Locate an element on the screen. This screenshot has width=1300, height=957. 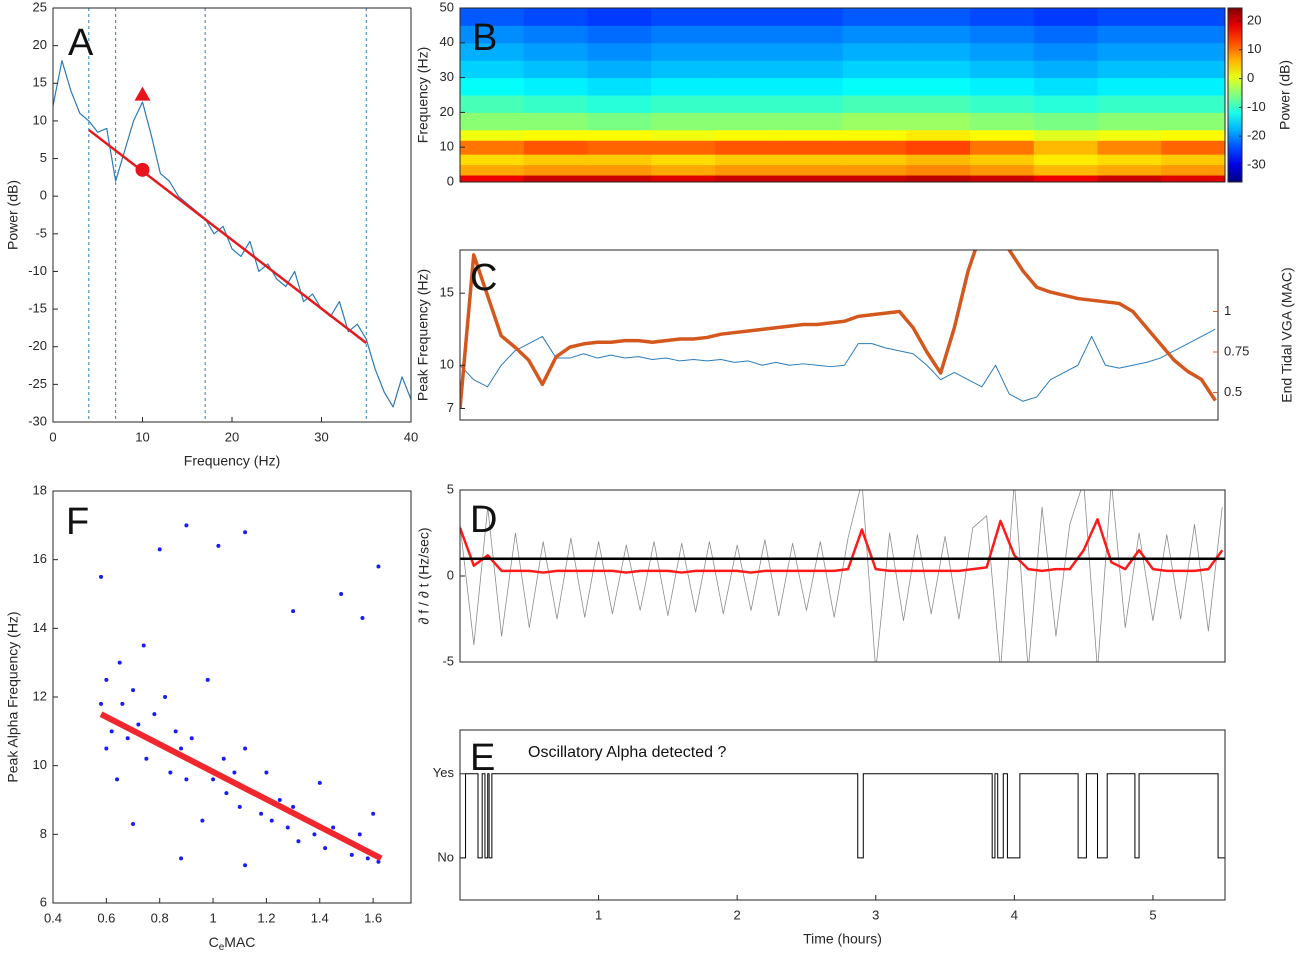
y-tick-label: 16 is located at coordinates (40, 558).